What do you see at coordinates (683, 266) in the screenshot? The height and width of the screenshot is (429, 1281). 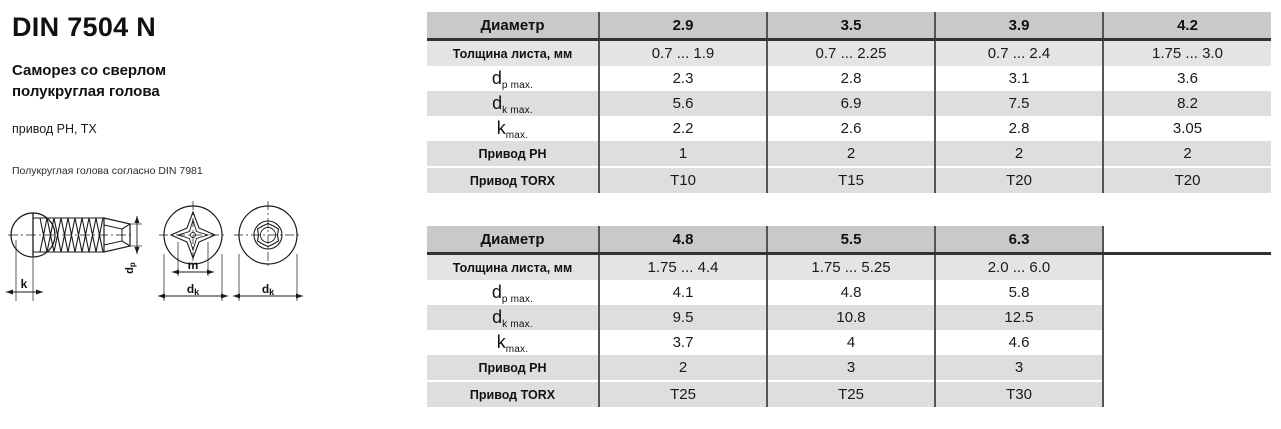 I see `cell-value: 1.75 ... 4.4` at bounding box center [683, 266].